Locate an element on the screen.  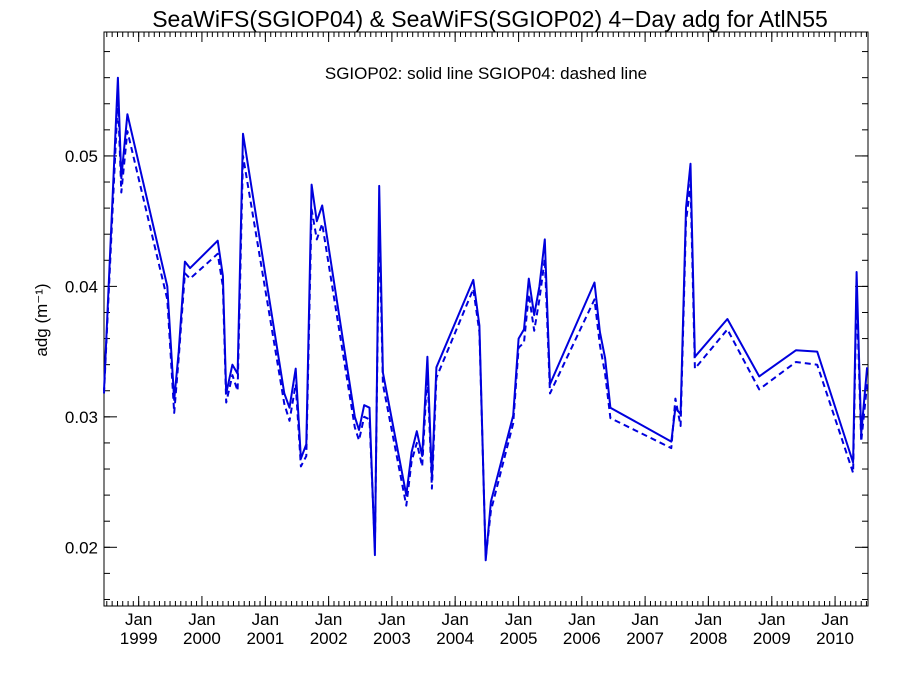
x-tick-year-label: 2004 is located at coordinates (455, 638).